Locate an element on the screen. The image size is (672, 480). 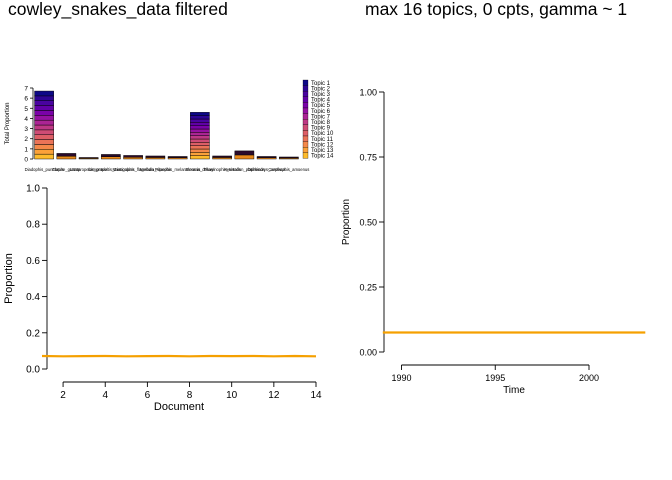
y-tick-label: 7 is located at coordinates (26, 89).